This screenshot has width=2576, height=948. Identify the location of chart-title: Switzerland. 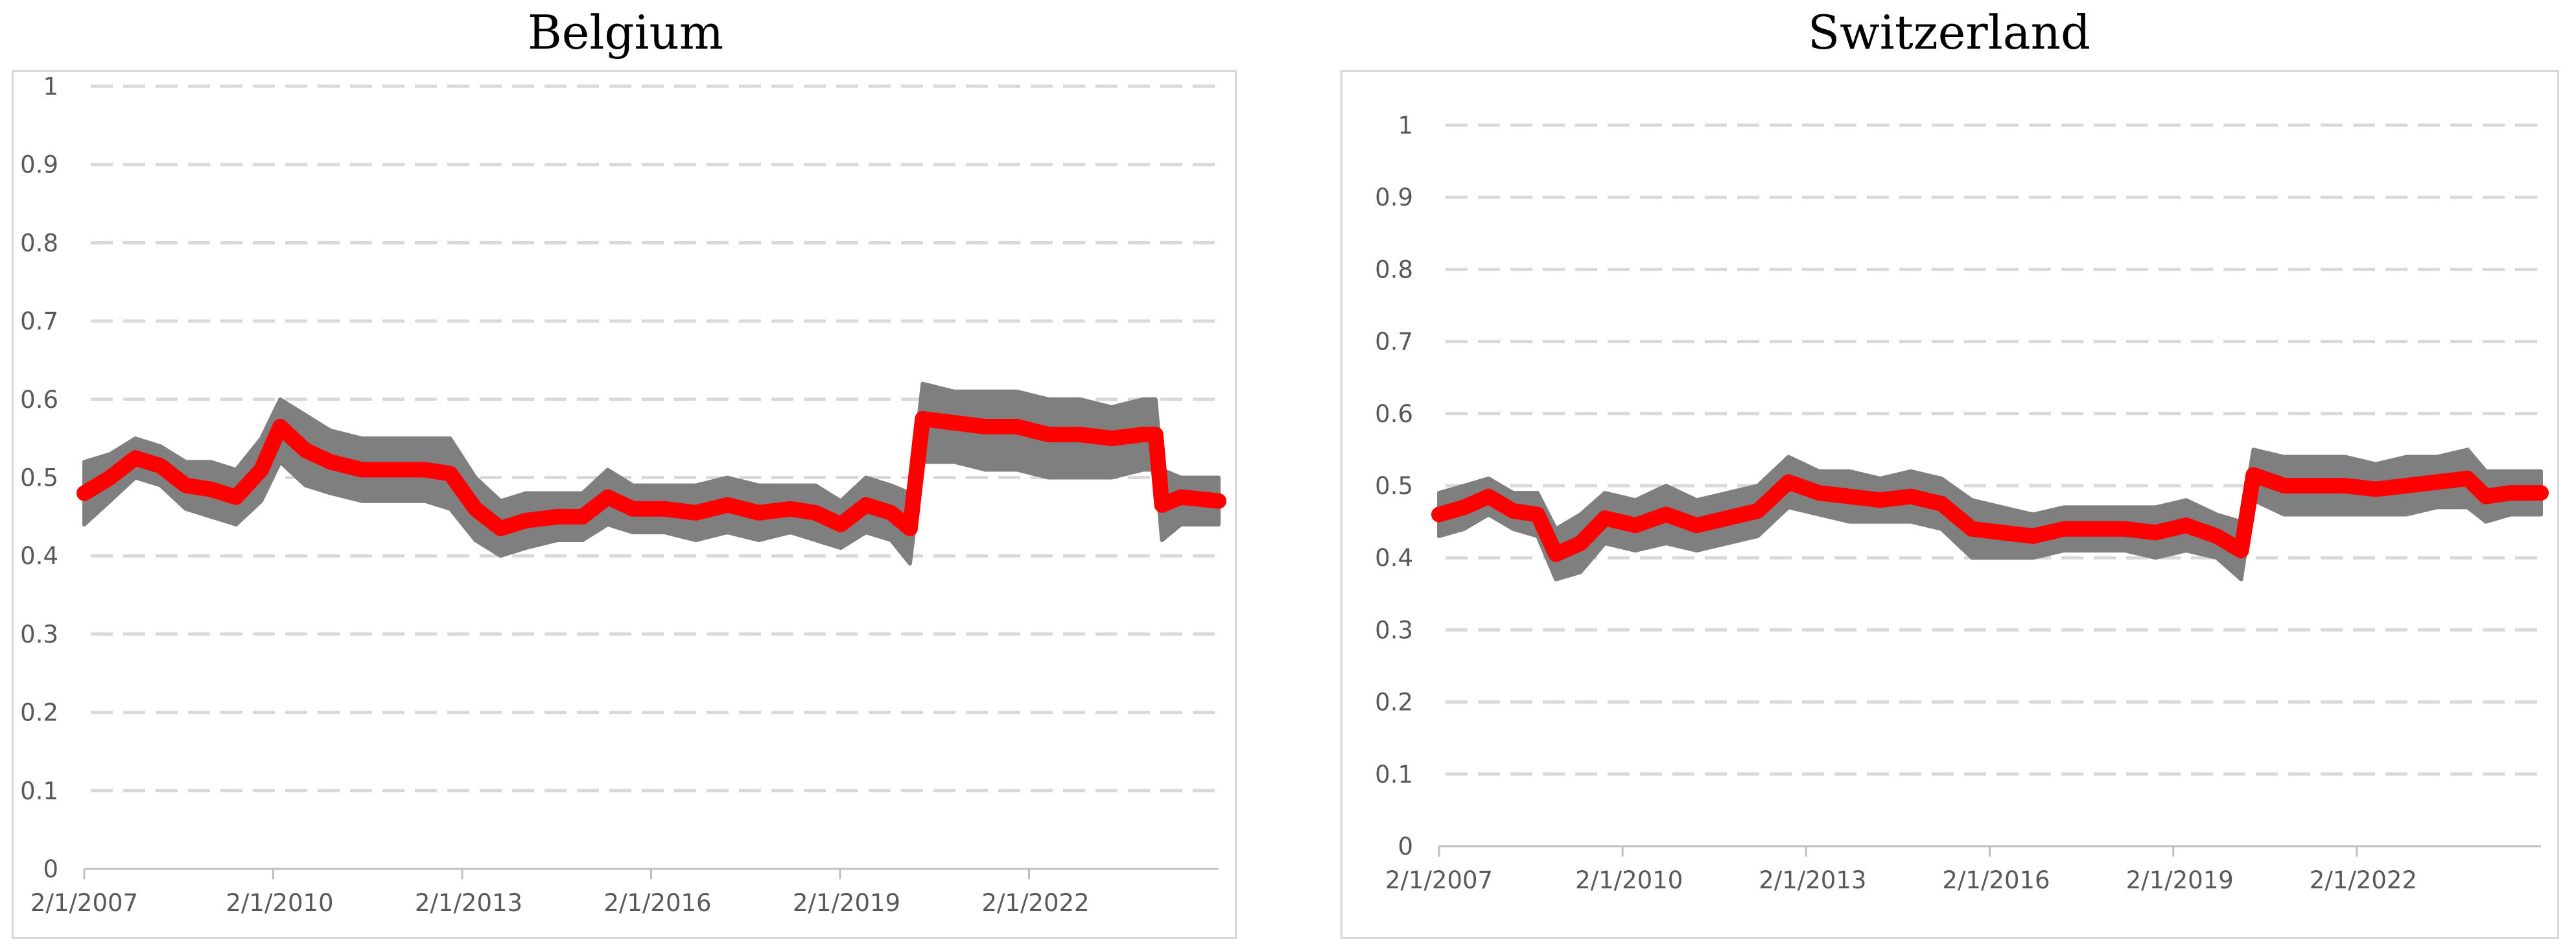
(1949, 32).